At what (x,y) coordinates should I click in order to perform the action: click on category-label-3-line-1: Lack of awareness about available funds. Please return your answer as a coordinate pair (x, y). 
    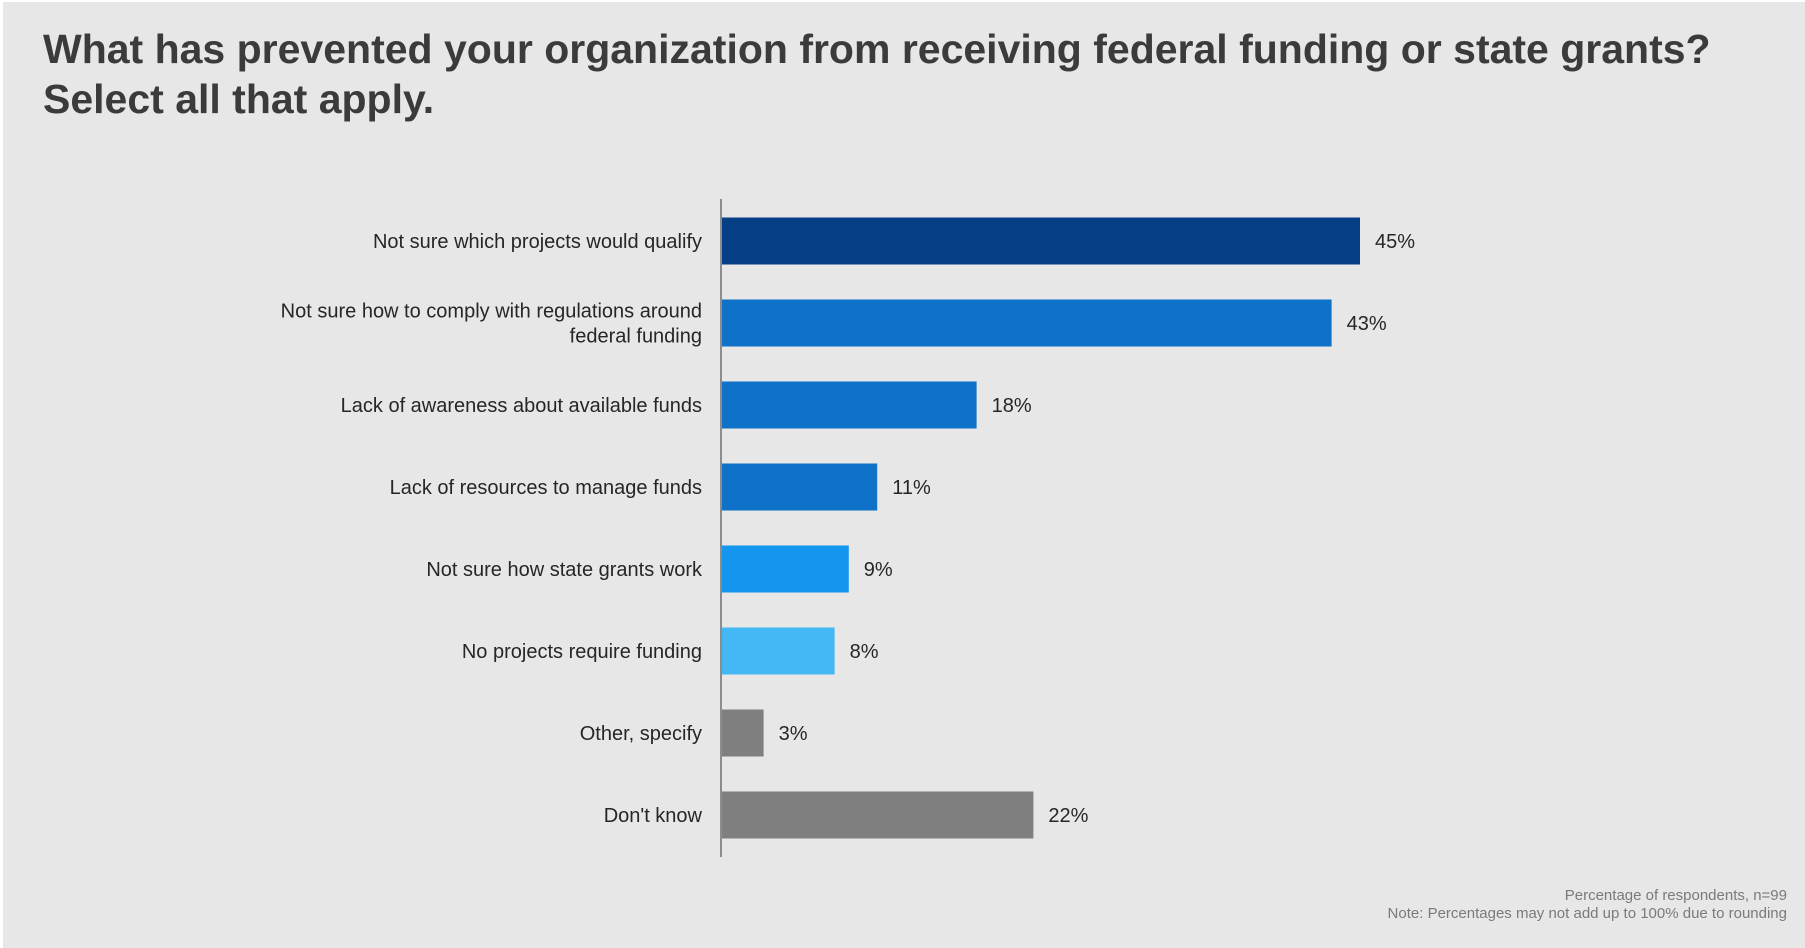
    Looking at the image, I should click on (521, 406).